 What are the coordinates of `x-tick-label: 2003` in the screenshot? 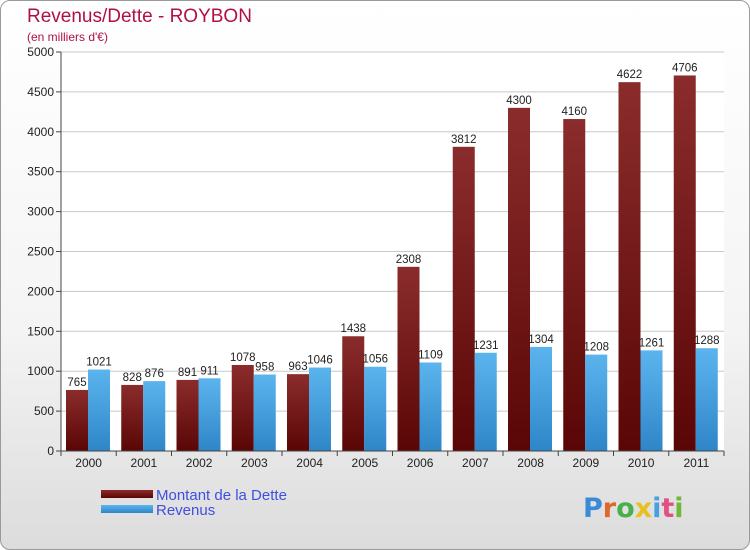 It's located at (254, 463).